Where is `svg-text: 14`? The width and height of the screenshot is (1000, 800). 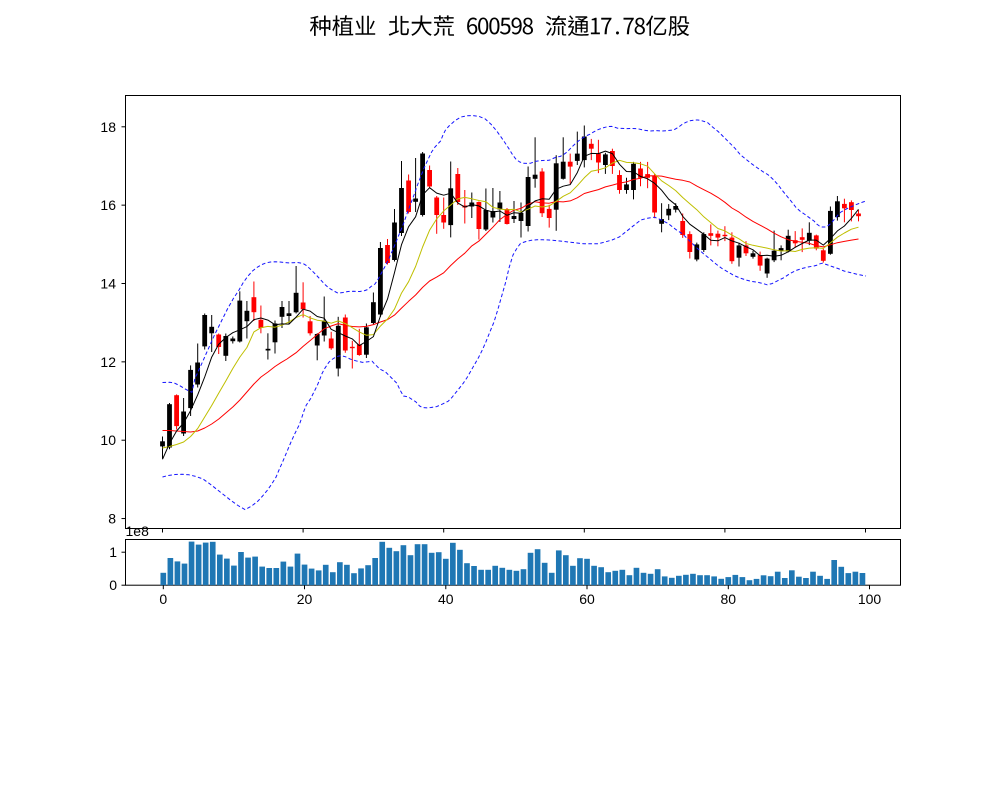 svg-text: 14 is located at coordinates (108, 284).